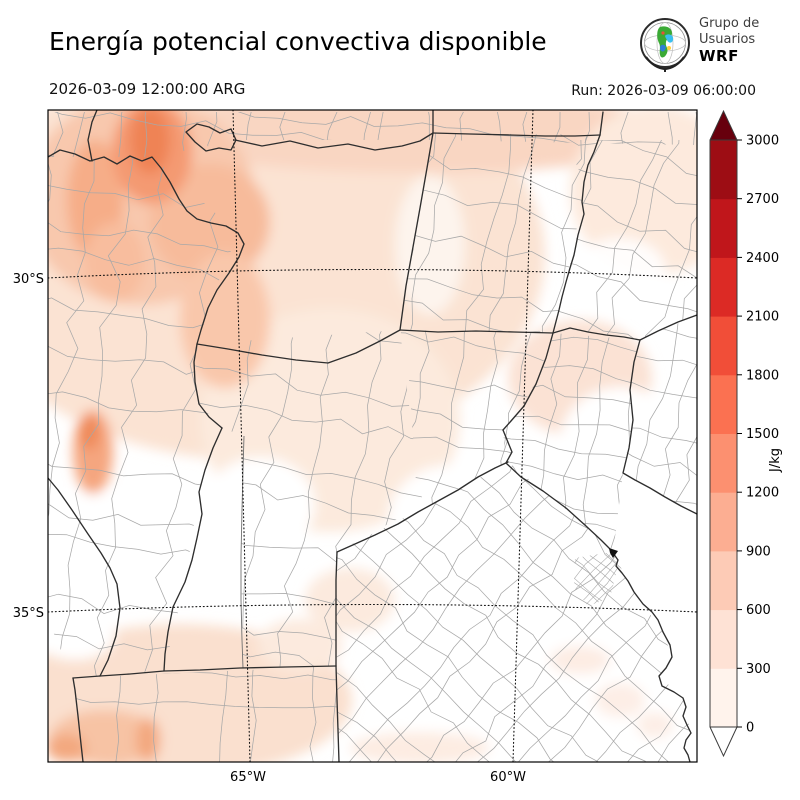 The height and width of the screenshot is (800, 800). What do you see at coordinates (248, 777) in the screenshot?
I see `longitude-tick-label: 65°W` at bounding box center [248, 777].